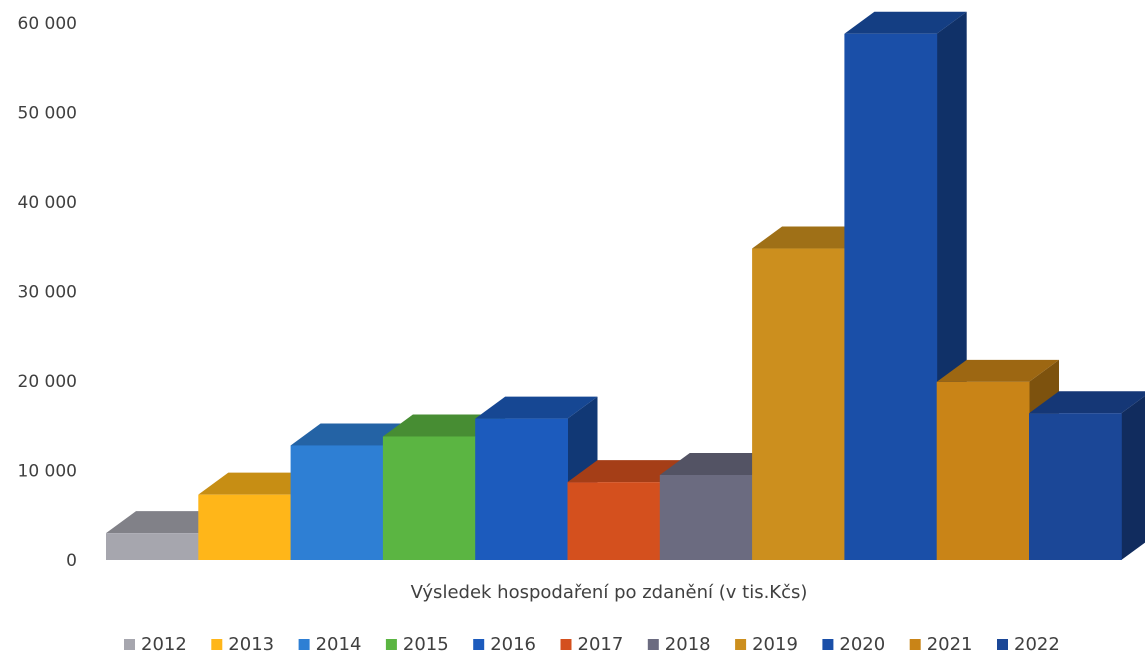 This screenshot has height=663, width=1145. I want to click on y-tick-label: 40 000, so click(47, 203).